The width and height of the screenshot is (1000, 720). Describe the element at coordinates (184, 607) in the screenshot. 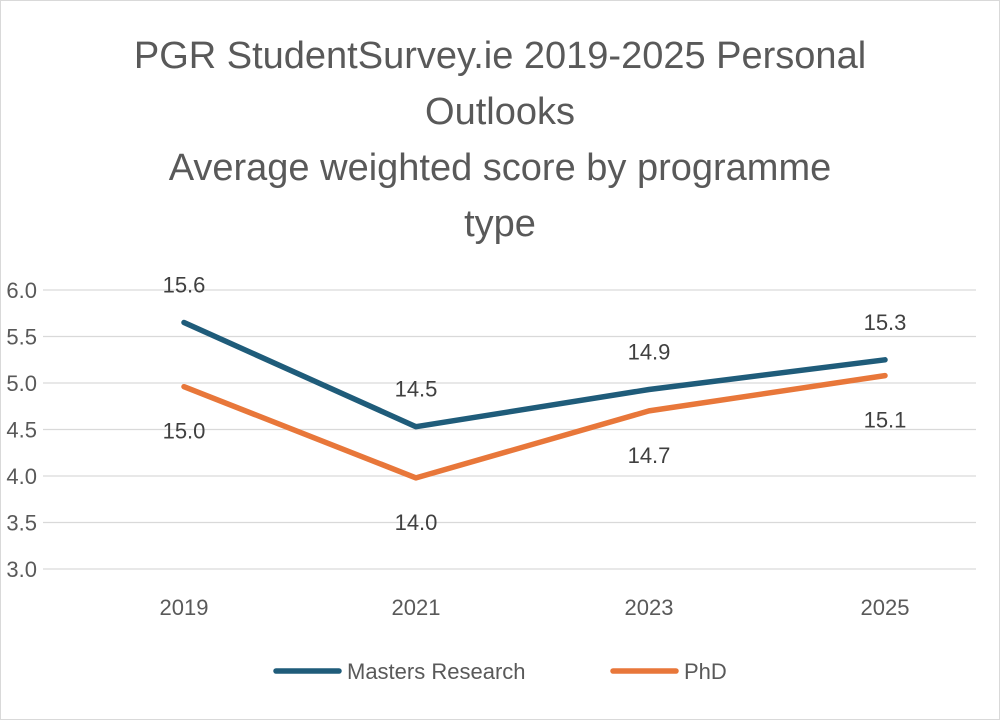

I see `x-tick-label: 2019` at that location.